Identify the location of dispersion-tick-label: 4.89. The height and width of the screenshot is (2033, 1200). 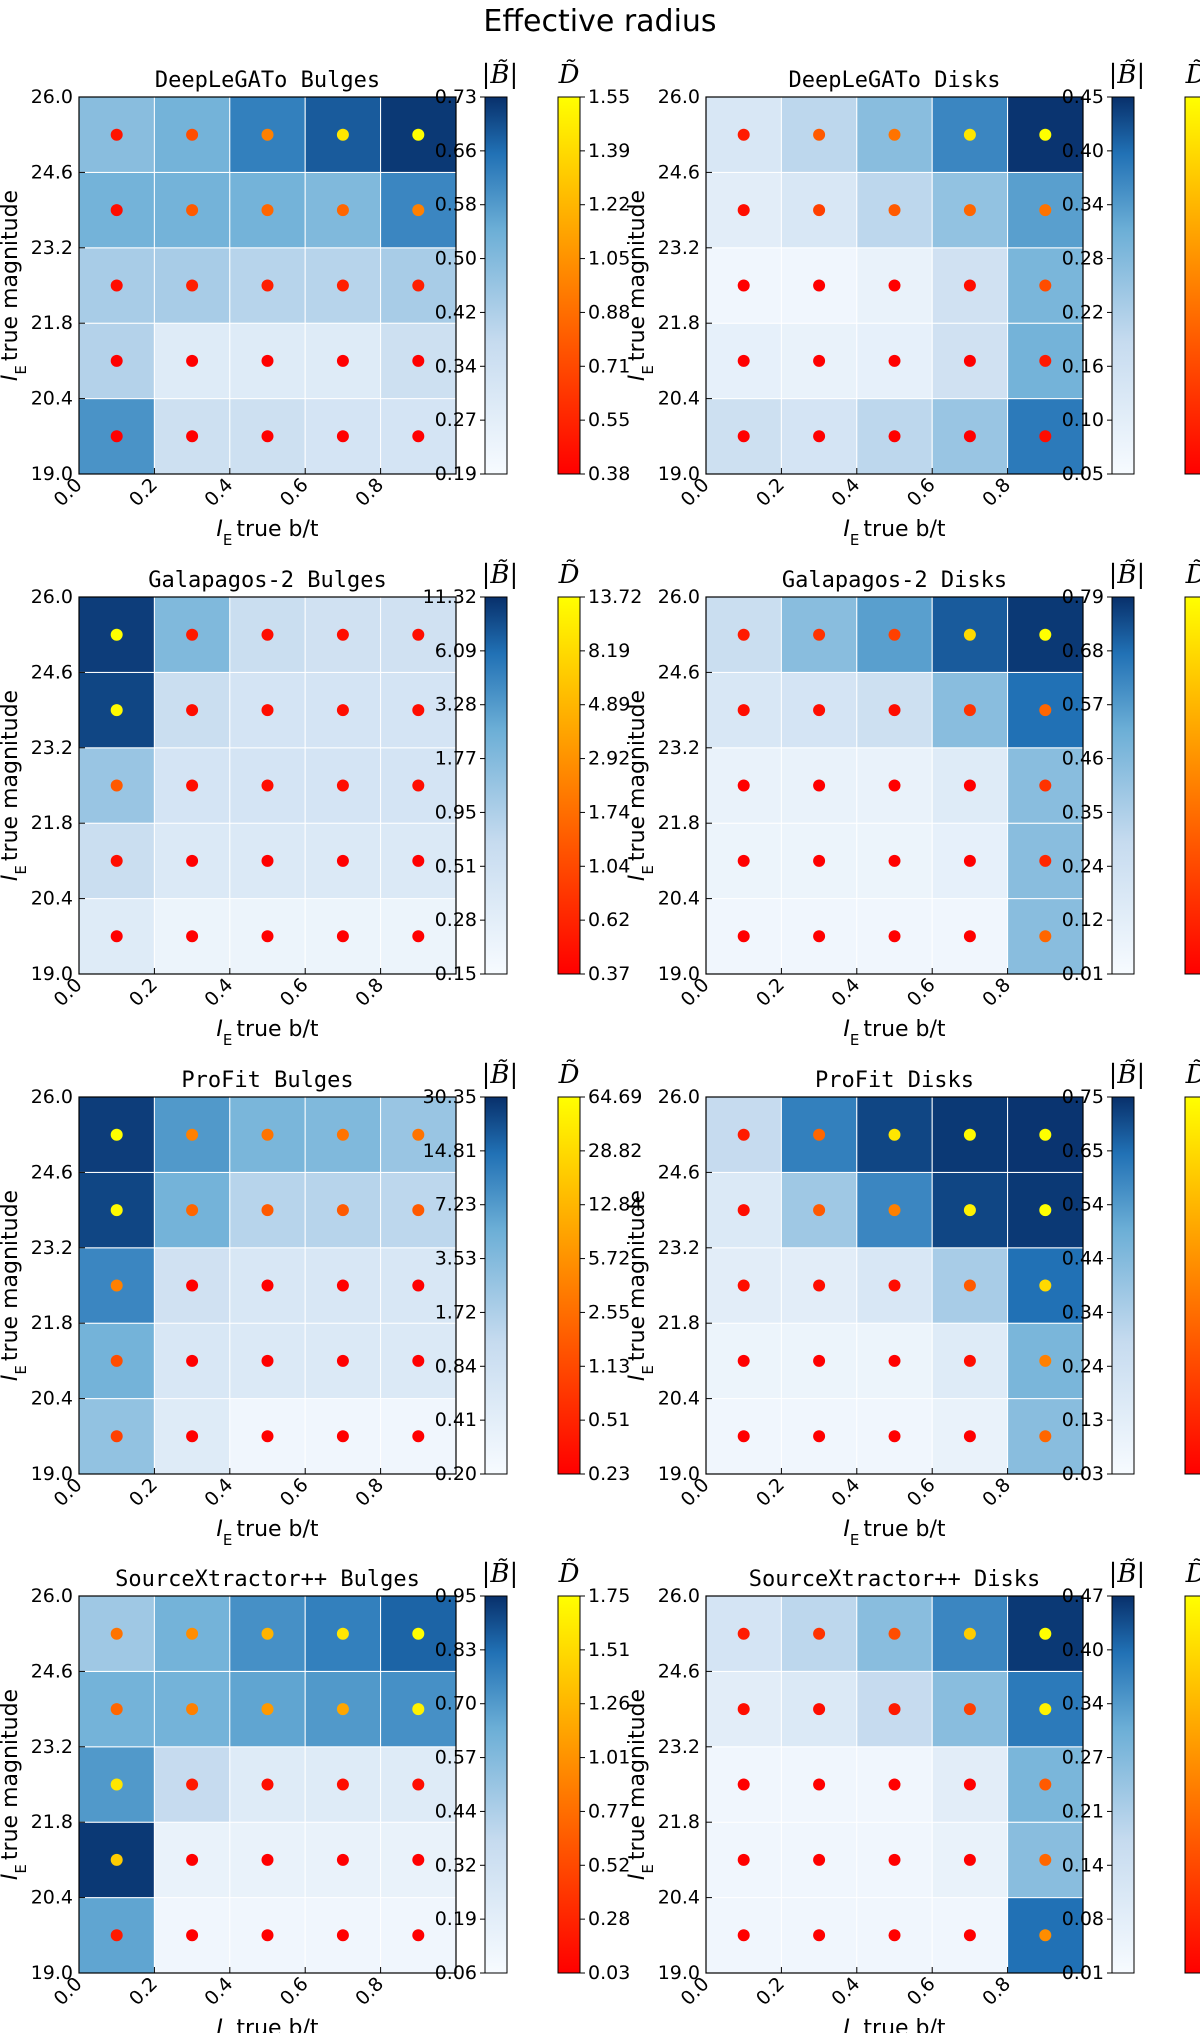
(609, 705).